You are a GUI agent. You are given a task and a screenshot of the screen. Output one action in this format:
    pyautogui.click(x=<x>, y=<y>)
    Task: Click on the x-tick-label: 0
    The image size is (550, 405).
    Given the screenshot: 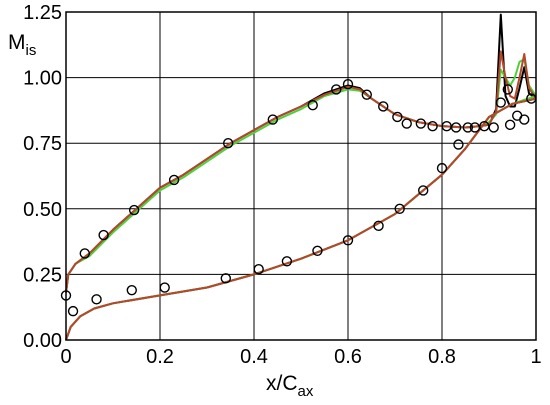 What is the action you would take?
    pyautogui.click(x=65, y=357)
    